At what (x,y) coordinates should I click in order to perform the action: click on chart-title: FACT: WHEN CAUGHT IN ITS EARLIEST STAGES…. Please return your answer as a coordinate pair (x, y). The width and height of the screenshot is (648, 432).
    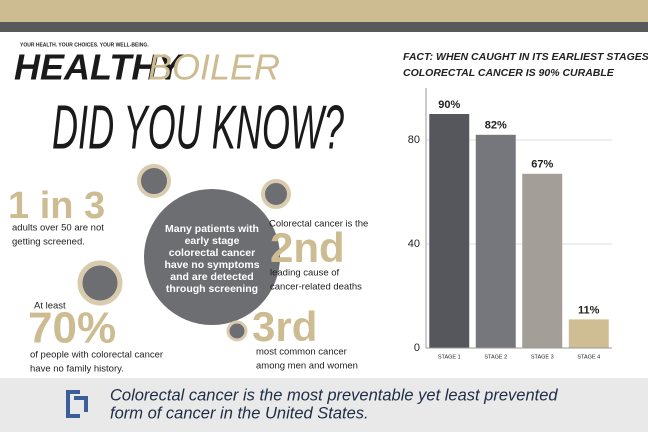
    Looking at the image, I should click on (525, 57).